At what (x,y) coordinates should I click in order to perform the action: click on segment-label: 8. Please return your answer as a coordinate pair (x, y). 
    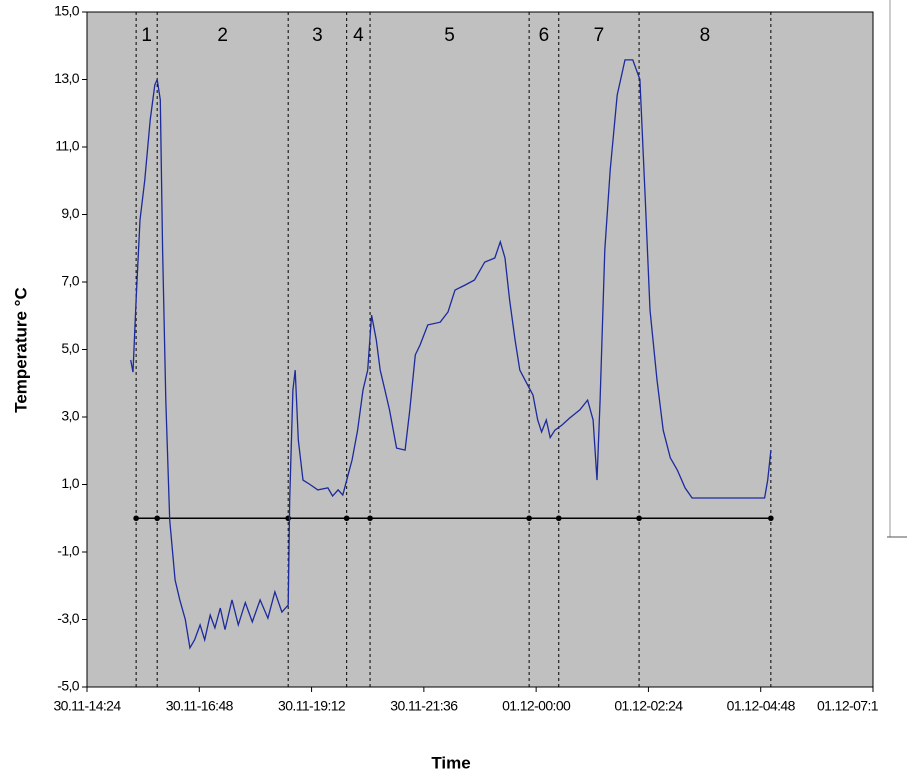
    Looking at the image, I should click on (705, 35).